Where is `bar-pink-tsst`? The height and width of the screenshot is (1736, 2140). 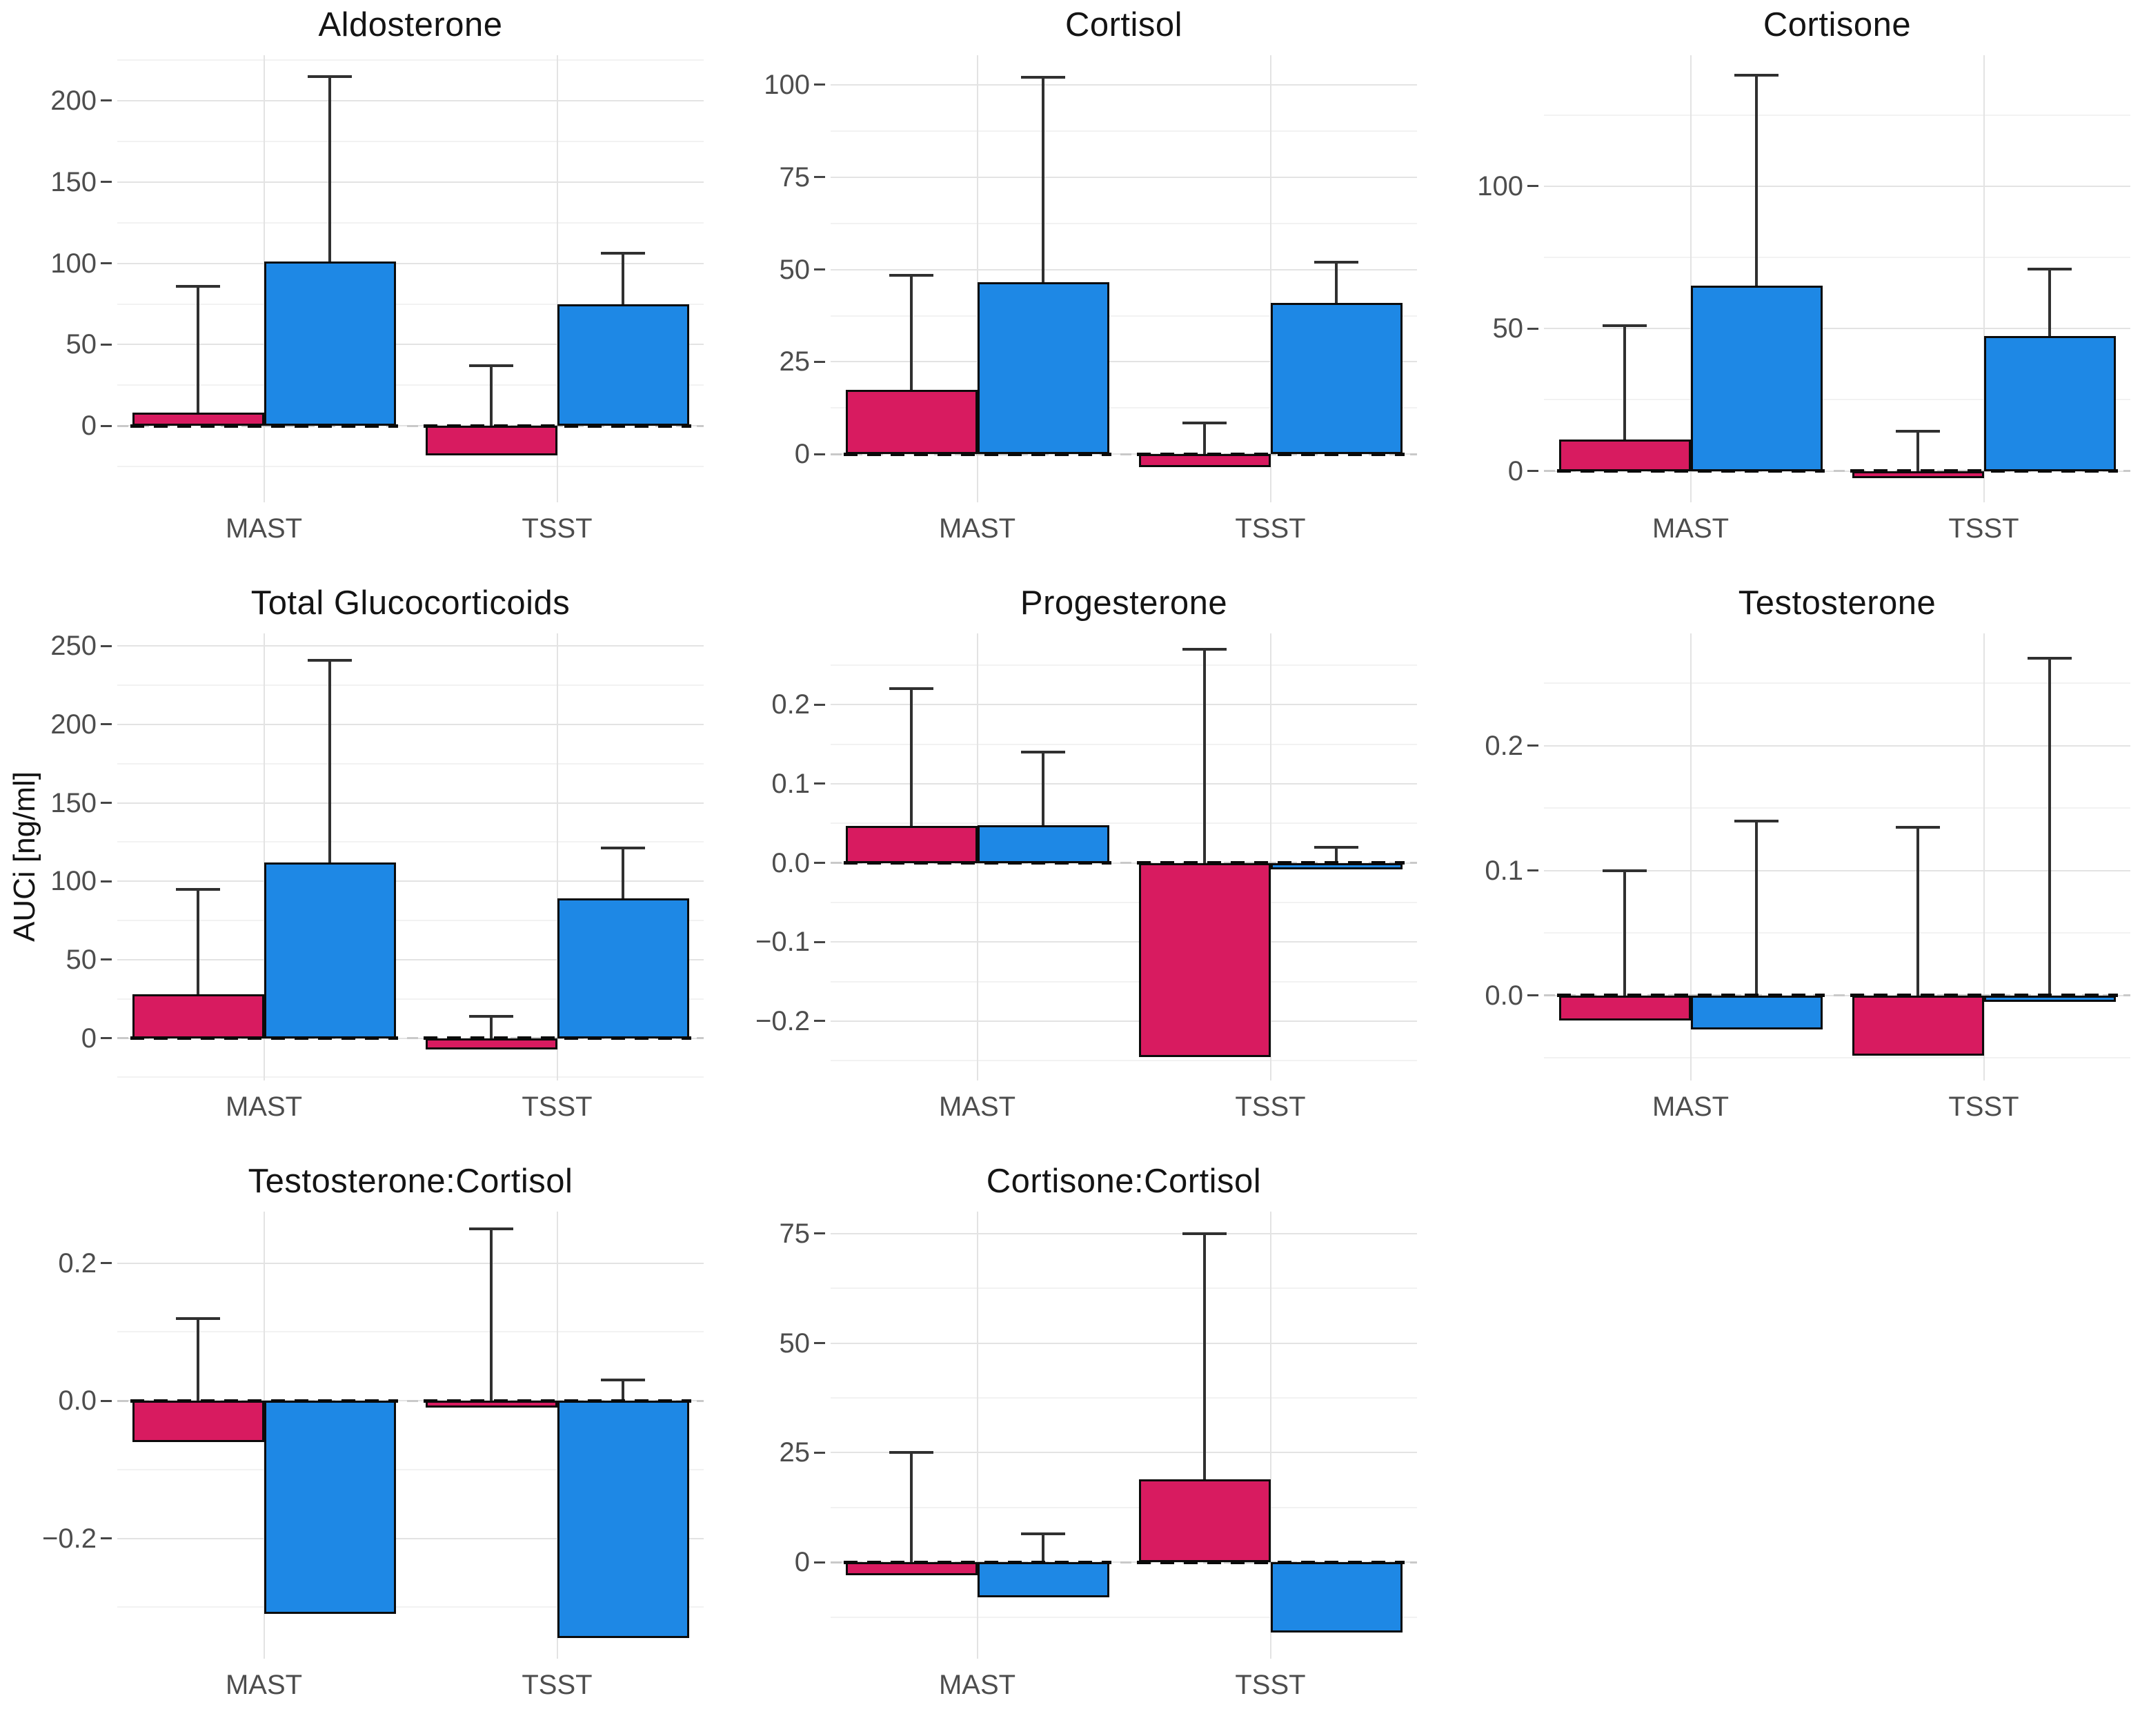 bar-pink-tsst is located at coordinates (1918, 1026).